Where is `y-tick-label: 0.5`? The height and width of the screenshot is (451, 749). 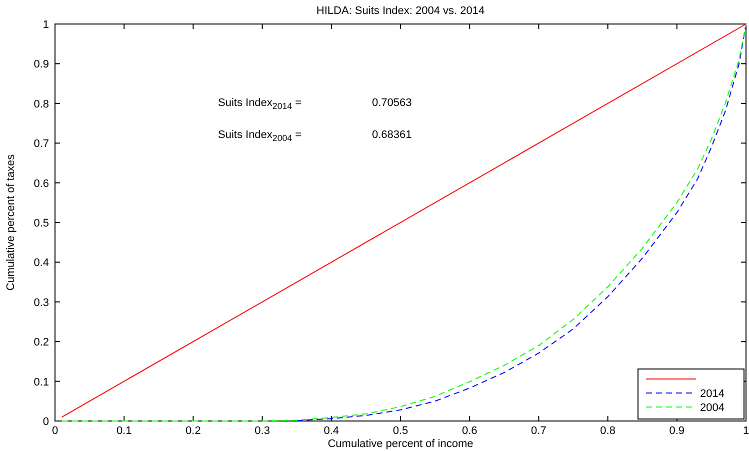 y-tick-label: 0.5 is located at coordinates (41, 224).